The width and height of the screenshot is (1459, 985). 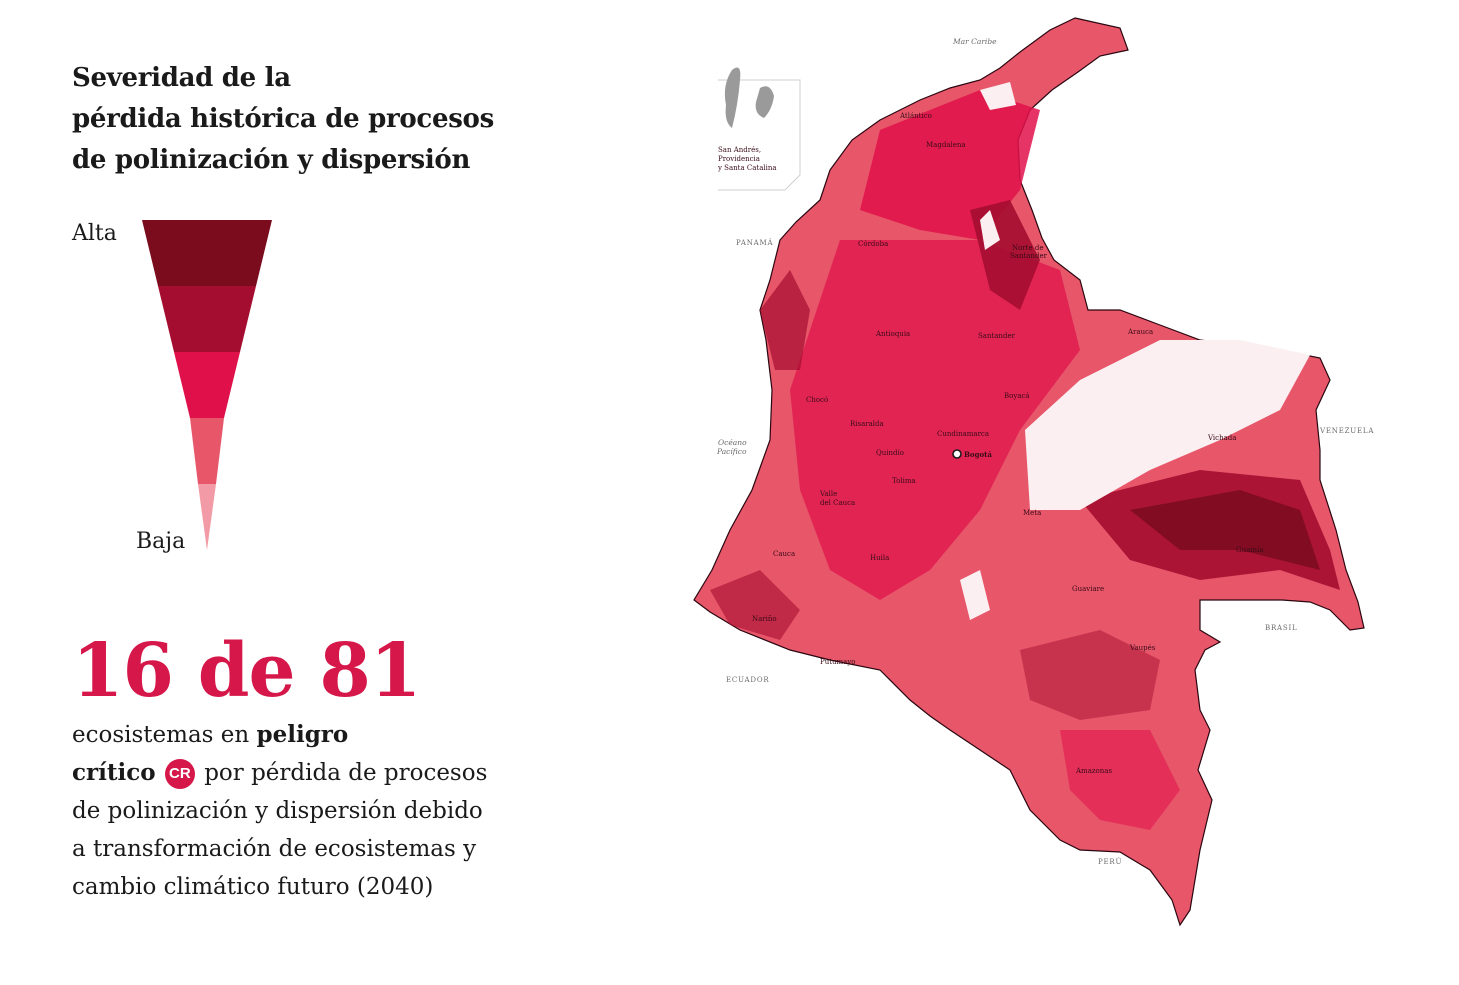 I want to click on dept-atlantico: Atlántico, so click(x=915, y=116).